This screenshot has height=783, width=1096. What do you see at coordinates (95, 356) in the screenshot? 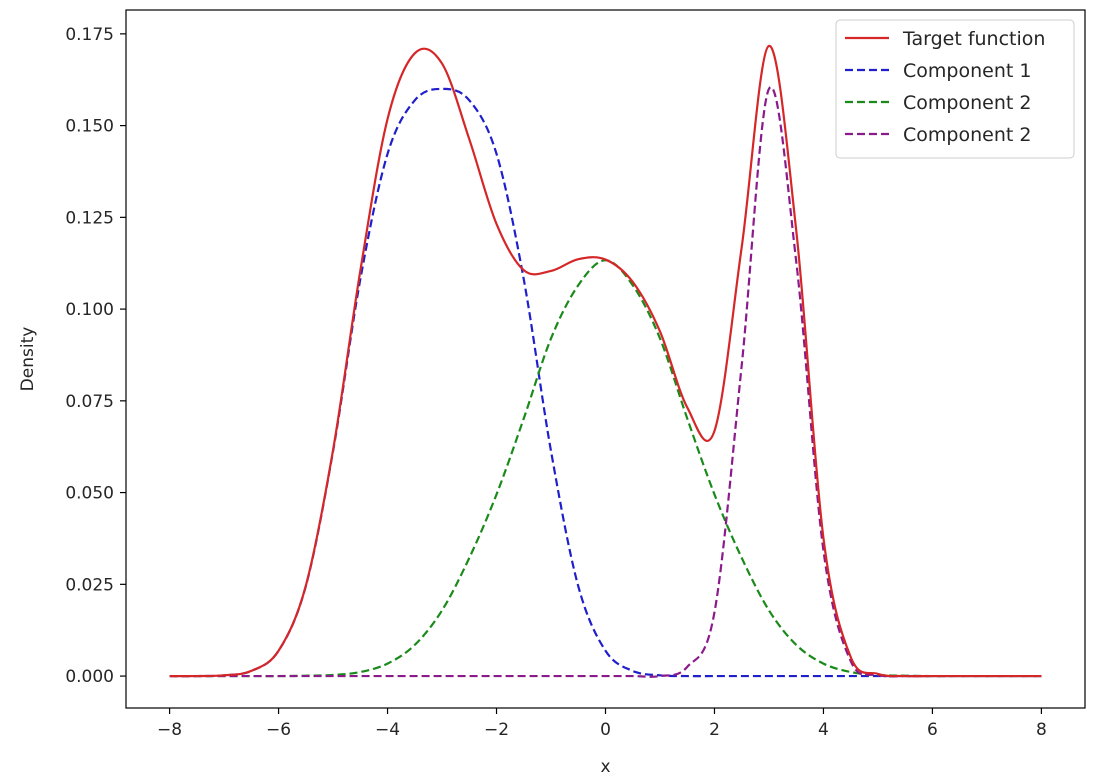
I see `y-axis-ticks: 0.000 0.025 0.050 0.075 0.100 0.125 0.150 0.175` at bounding box center [95, 356].